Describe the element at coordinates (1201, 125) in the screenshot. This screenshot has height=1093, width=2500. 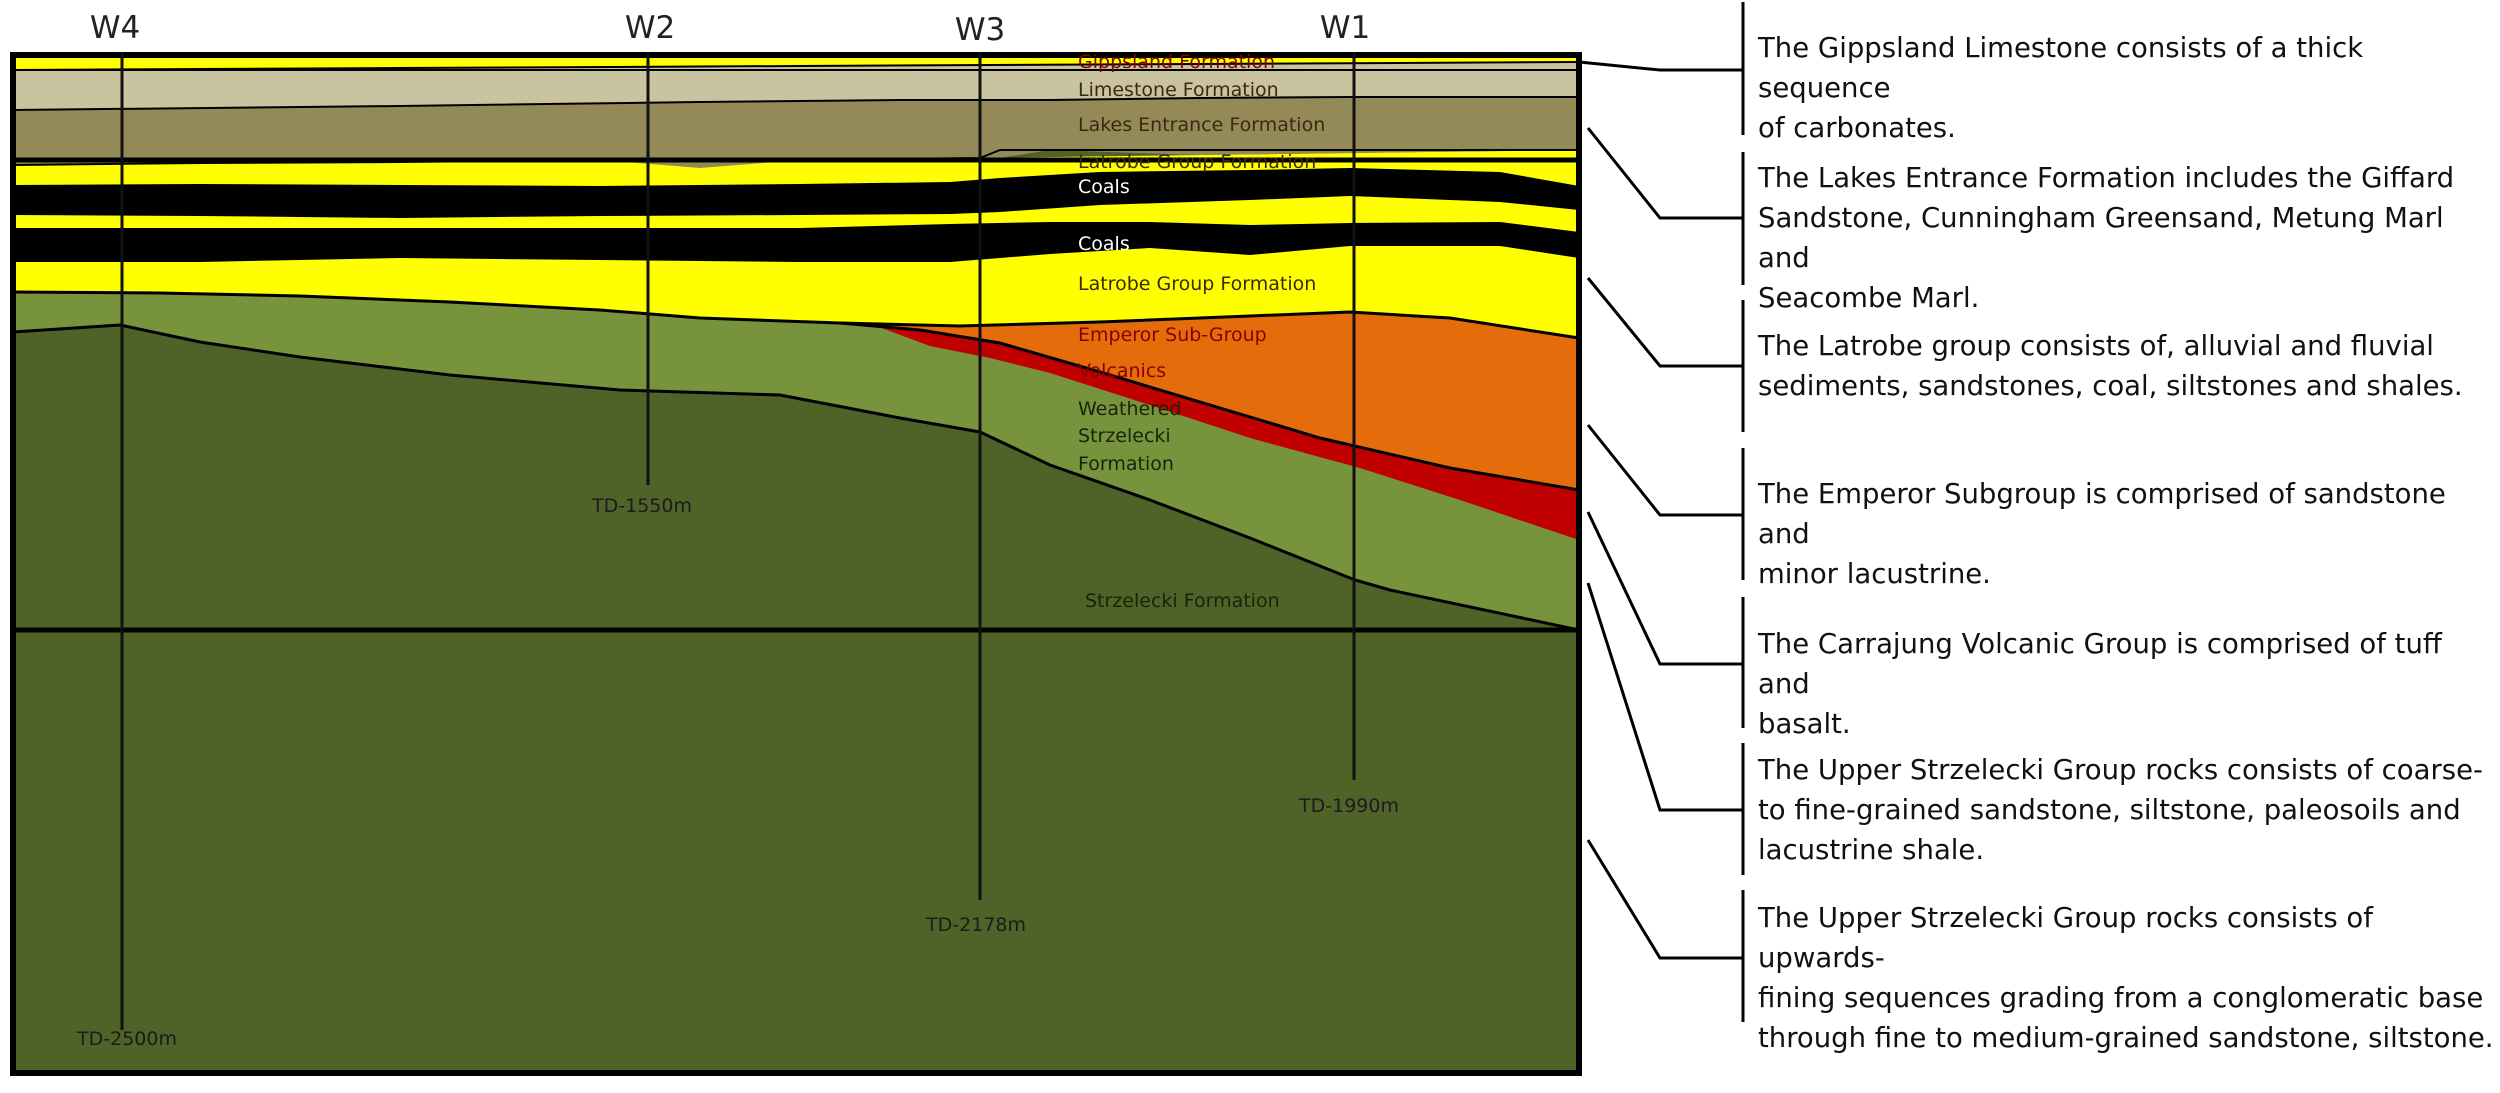
I see `lakes-entrance-label: Lakes Entrance Formation` at that location.